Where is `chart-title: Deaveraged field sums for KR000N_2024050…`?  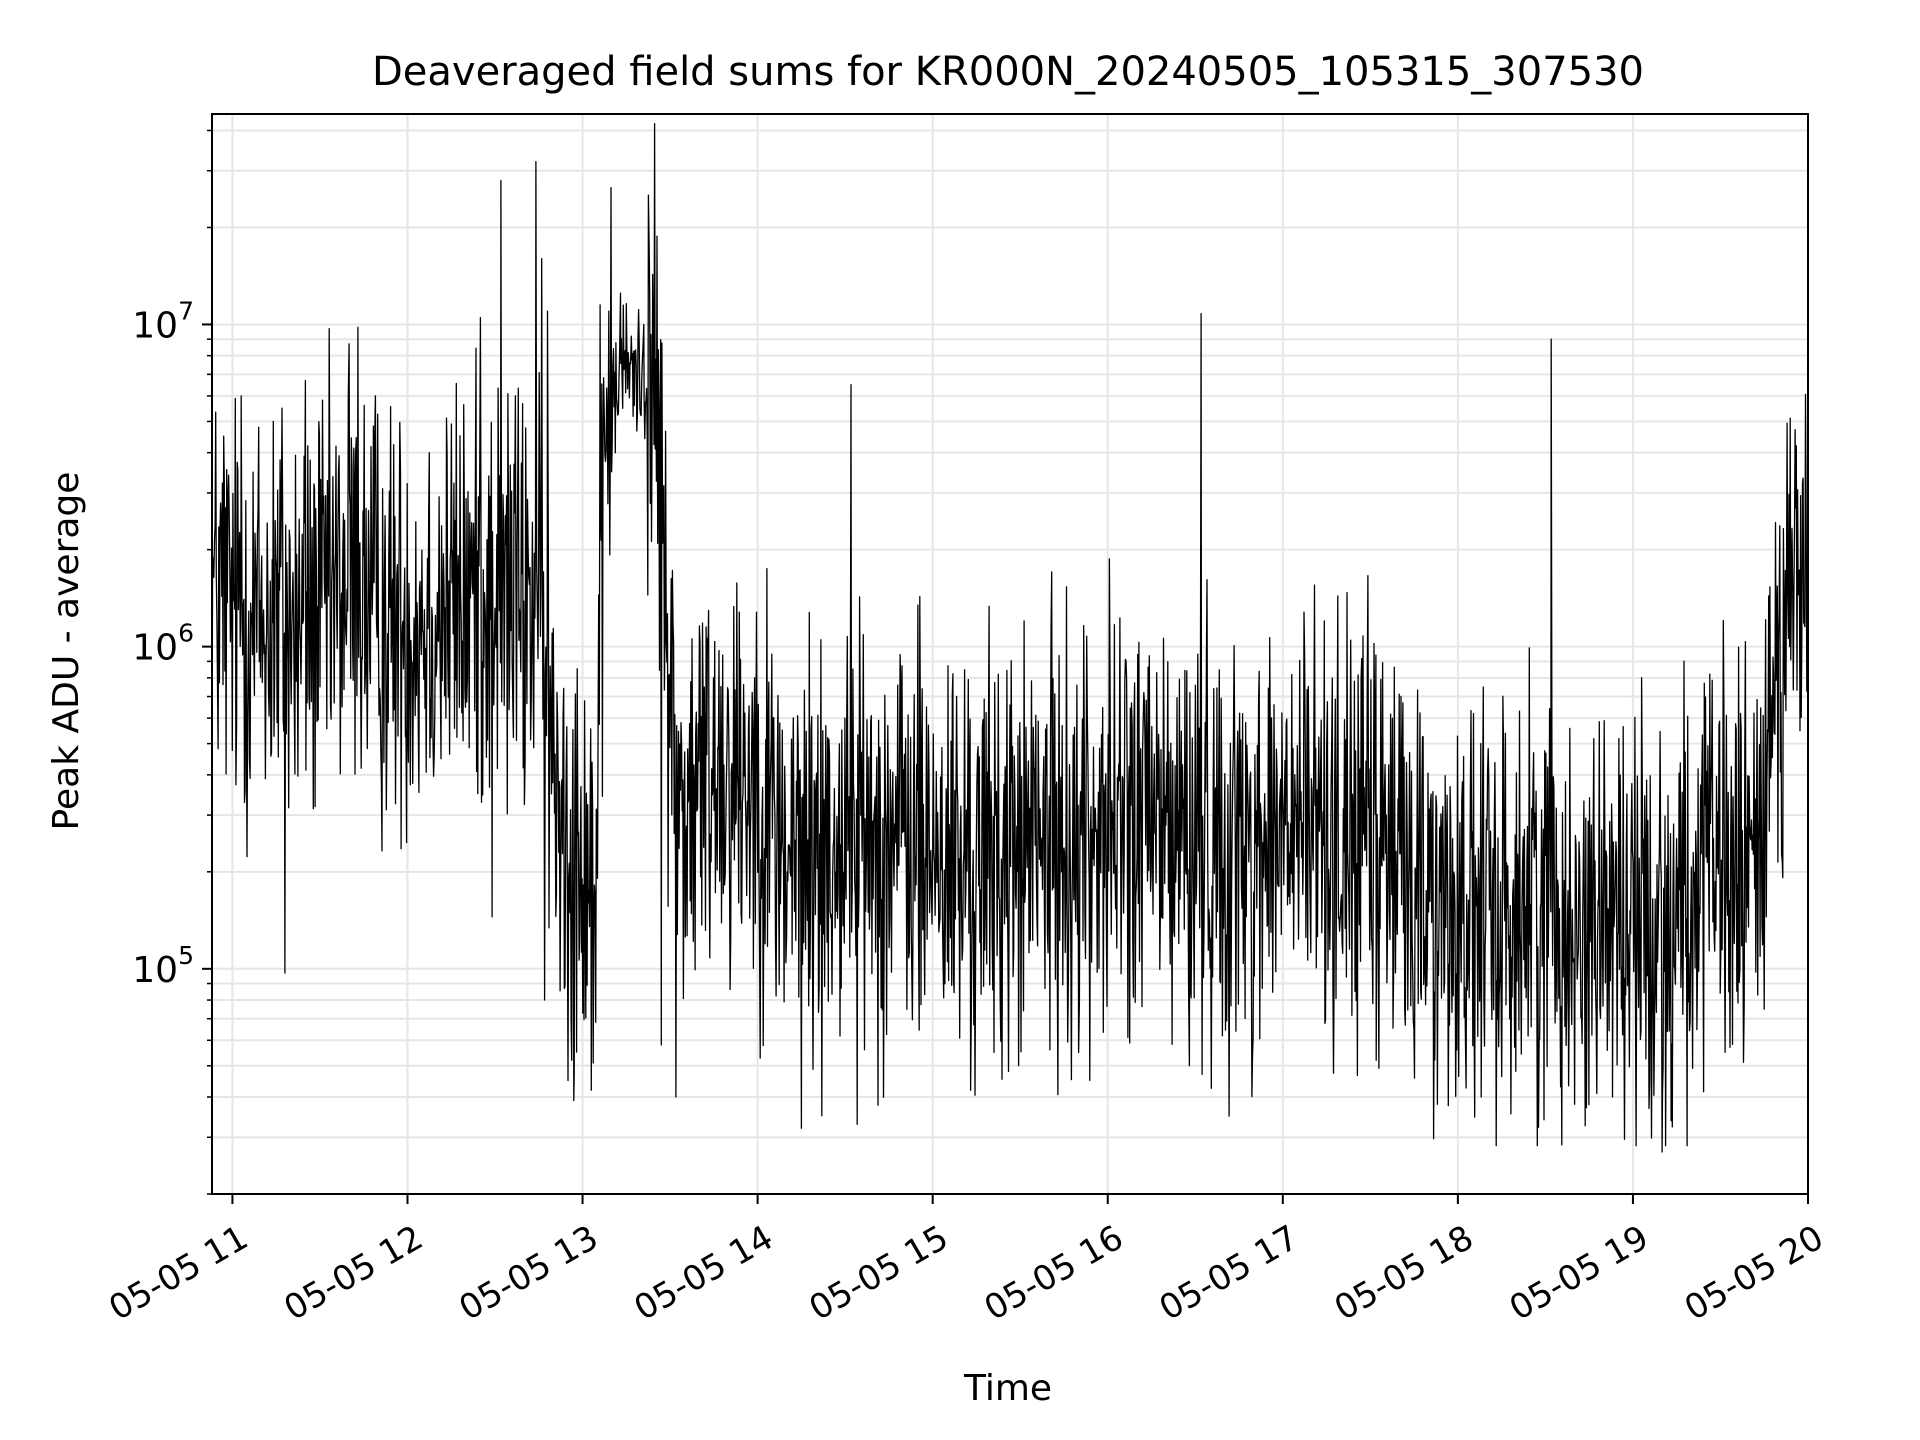 chart-title: Deaveraged field sums for KR000N_2024050… is located at coordinates (1008, 72).